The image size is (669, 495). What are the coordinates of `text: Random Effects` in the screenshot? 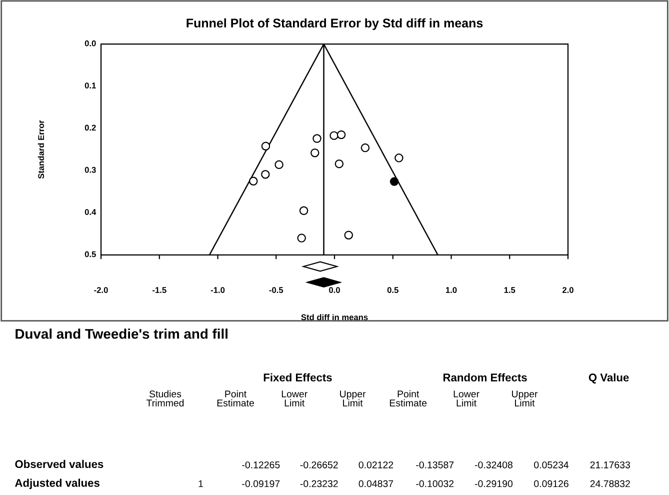 It's located at (485, 377).